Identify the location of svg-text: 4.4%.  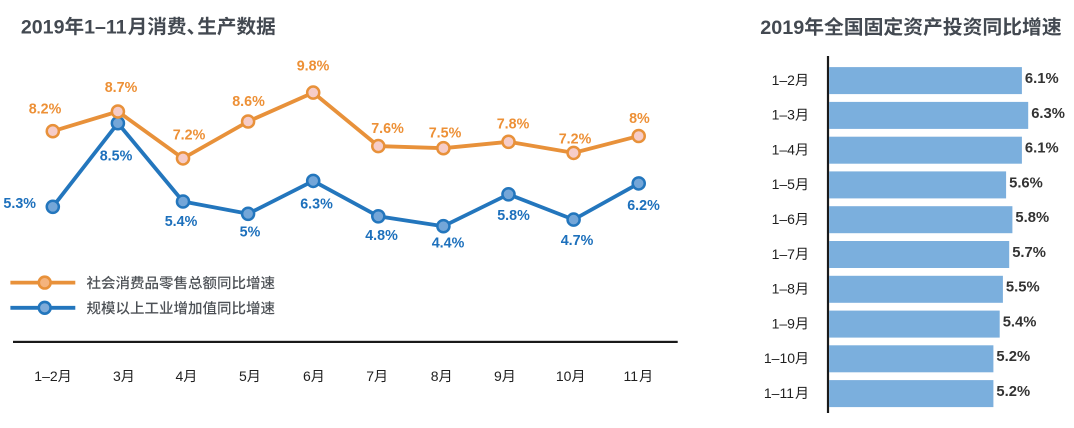
(448, 243).